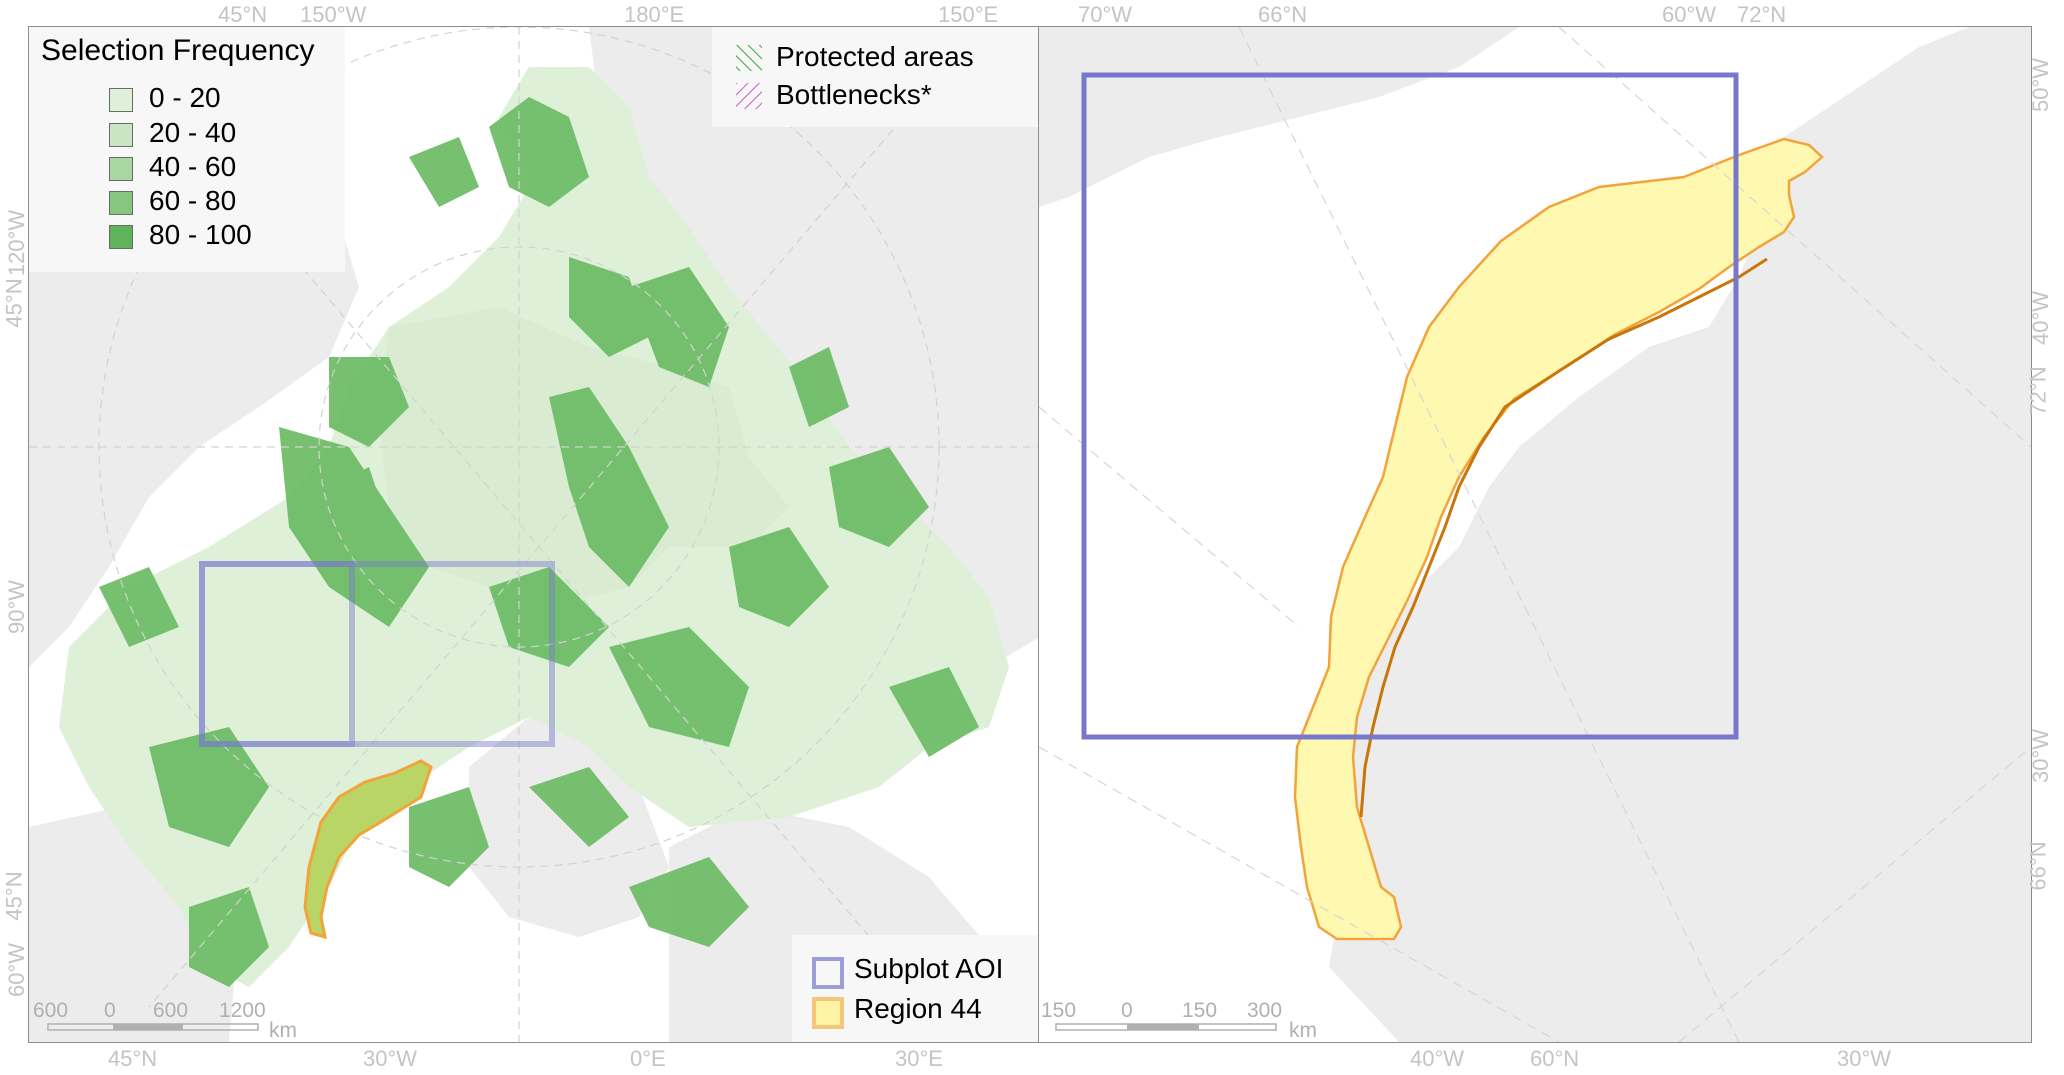 This screenshot has width=2064, height=1075. What do you see at coordinates (1563, 537) in the screenshot?
I see `region-44-coast` at bounding box center [1563, 537].